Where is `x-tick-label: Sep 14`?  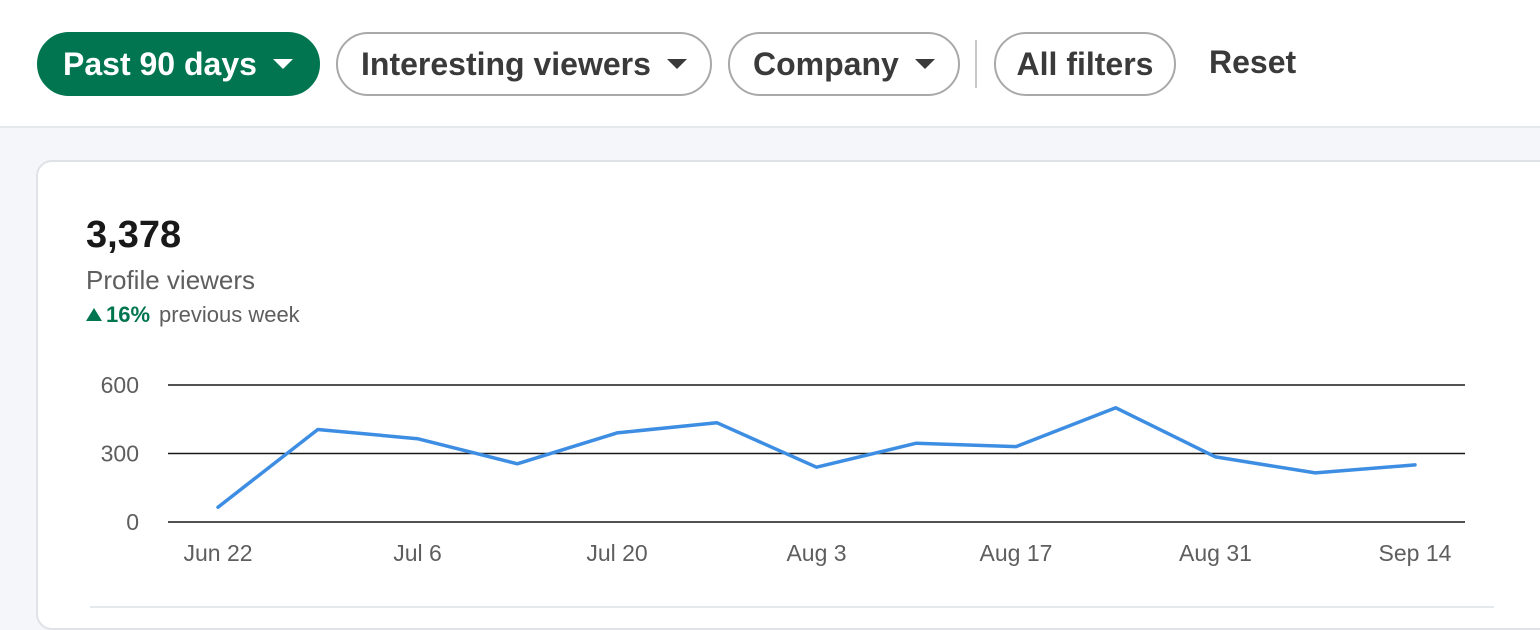 x-tick-label: Sep 14 is located at coordinates (1415, 553).